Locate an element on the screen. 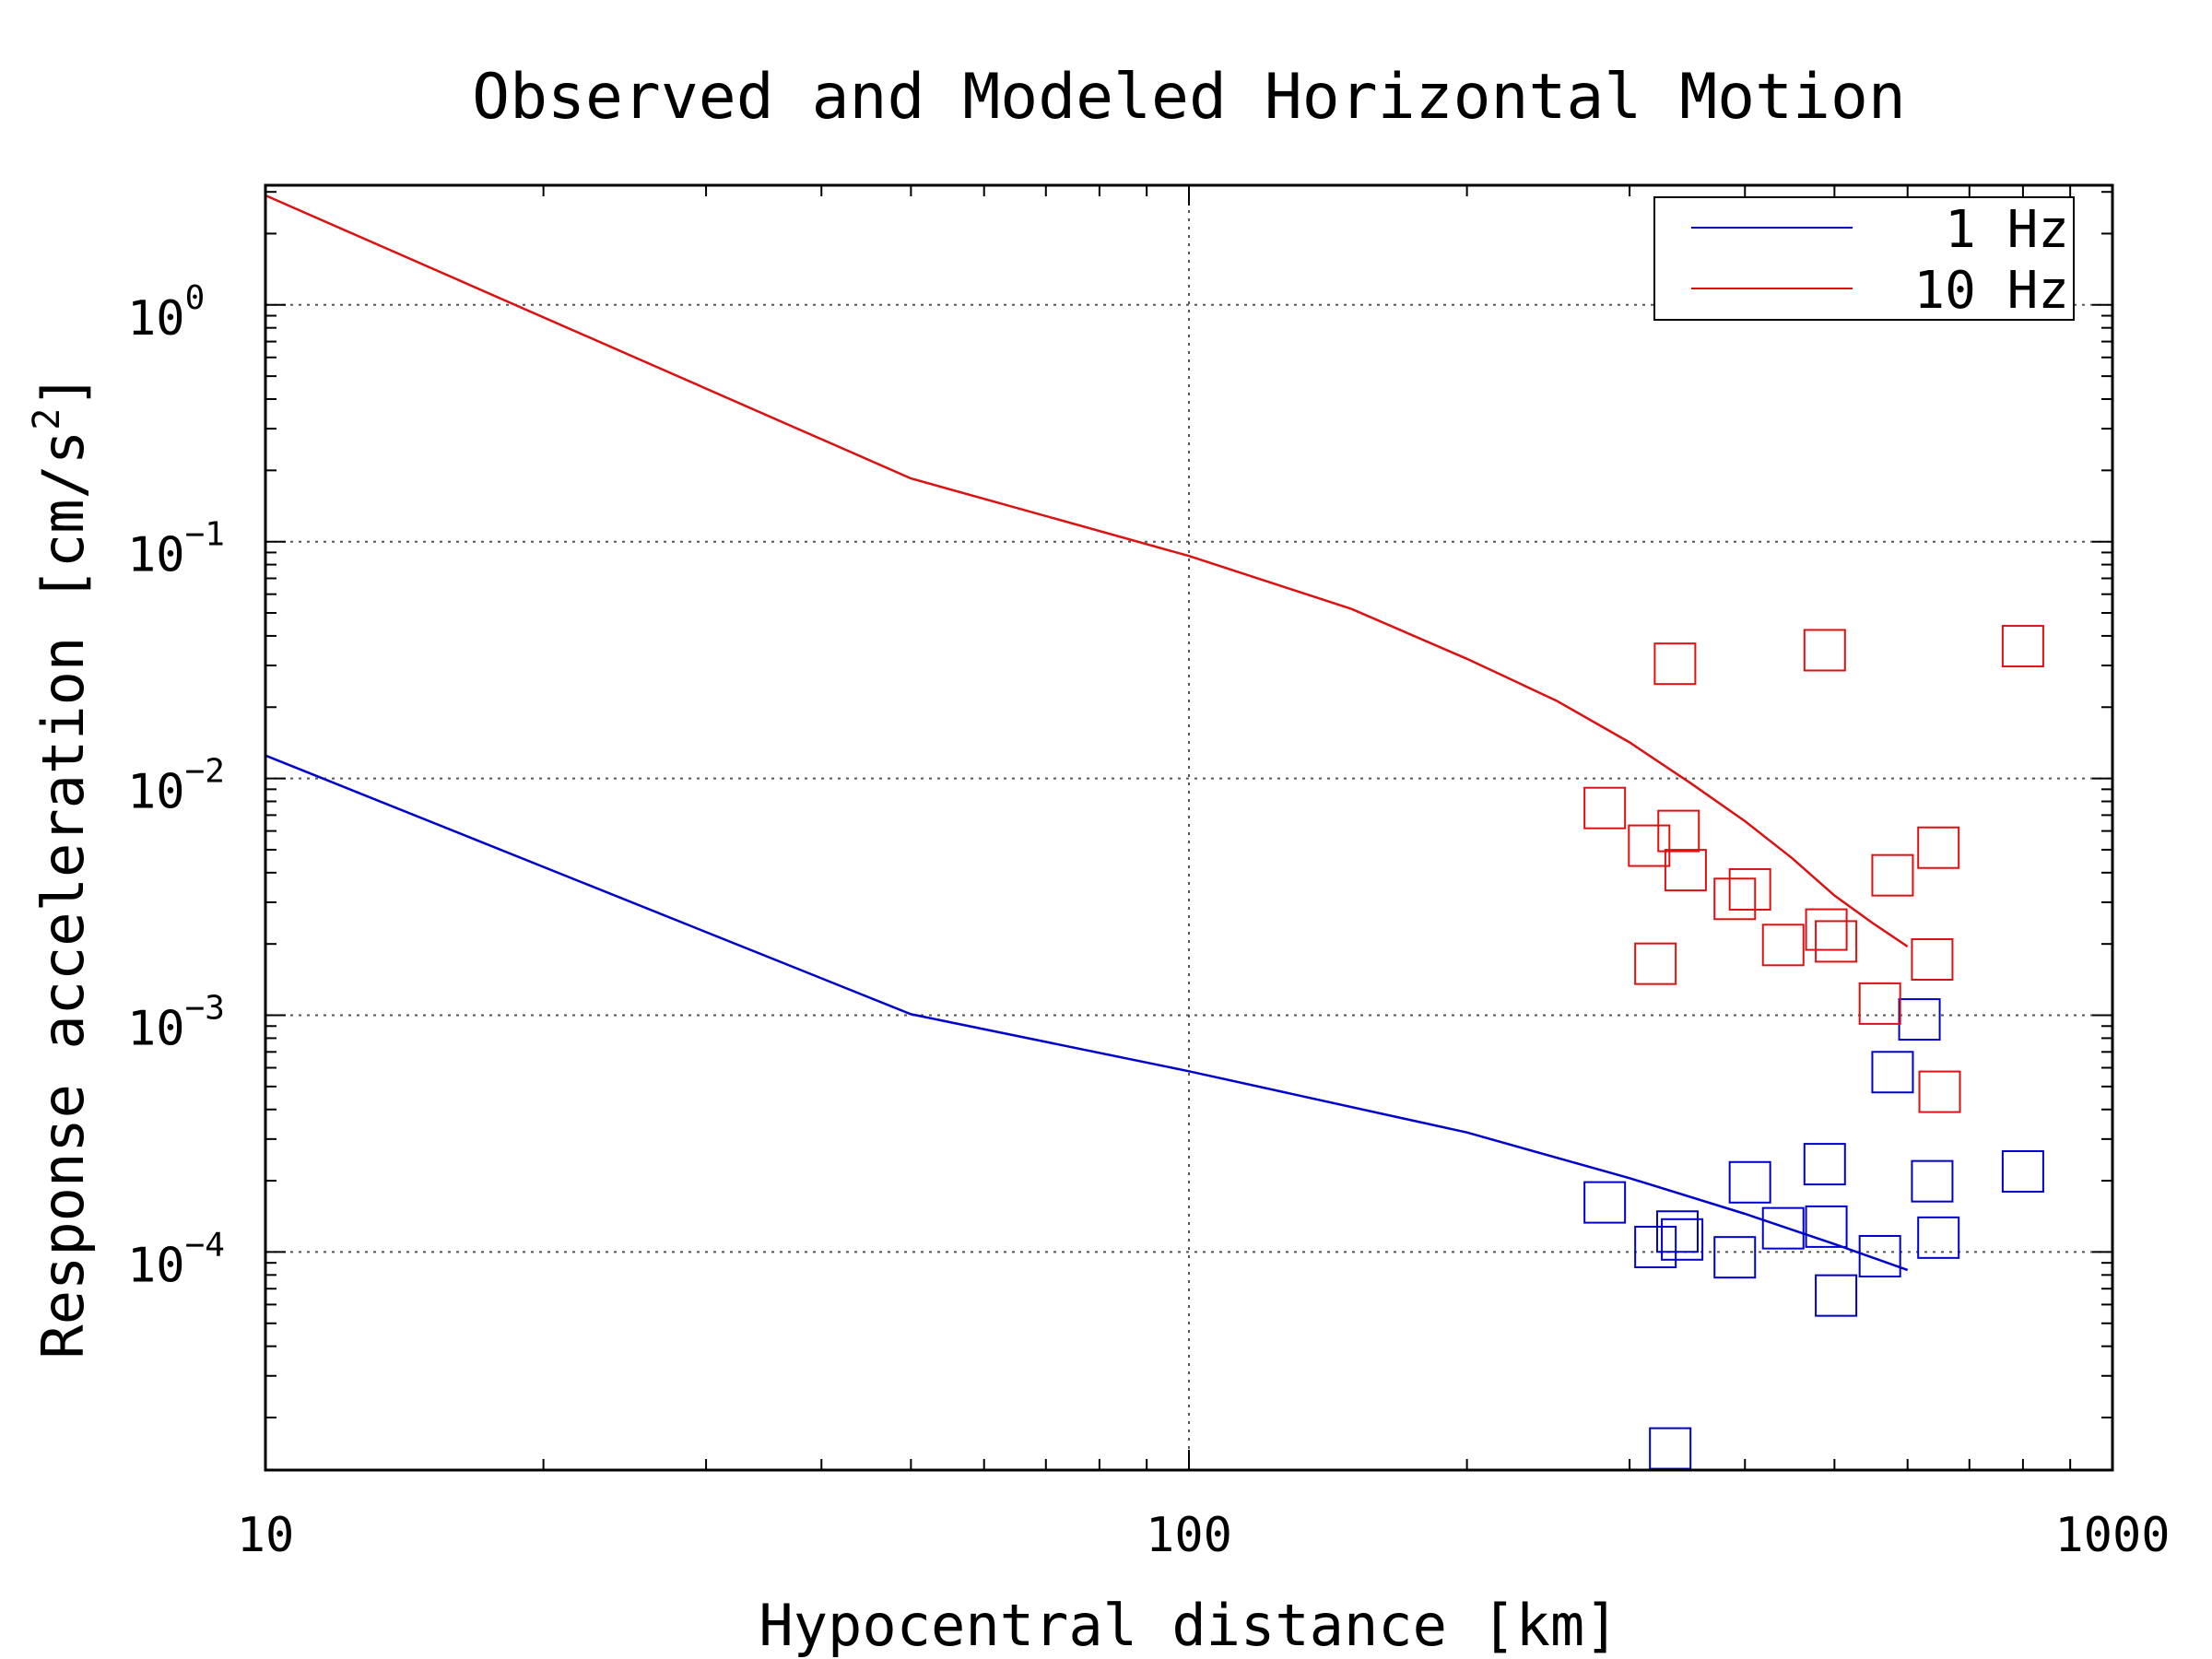  y-axis-label: Response acceleration [cm/s2] is located at coordinates (61, 866).